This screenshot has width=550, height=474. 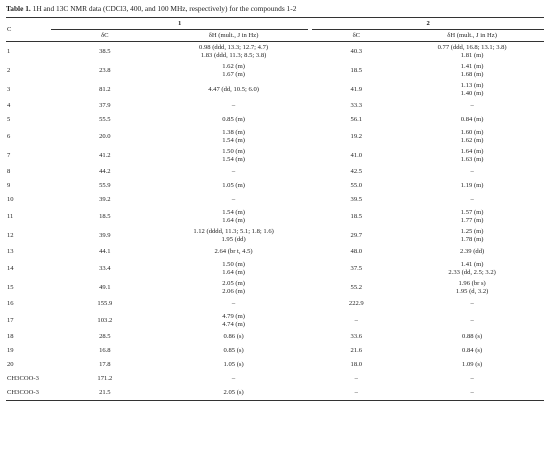 I want to click on delta-h-2-cell: 1.57 (m) 1.77 (m), so click(x=472, y=216).